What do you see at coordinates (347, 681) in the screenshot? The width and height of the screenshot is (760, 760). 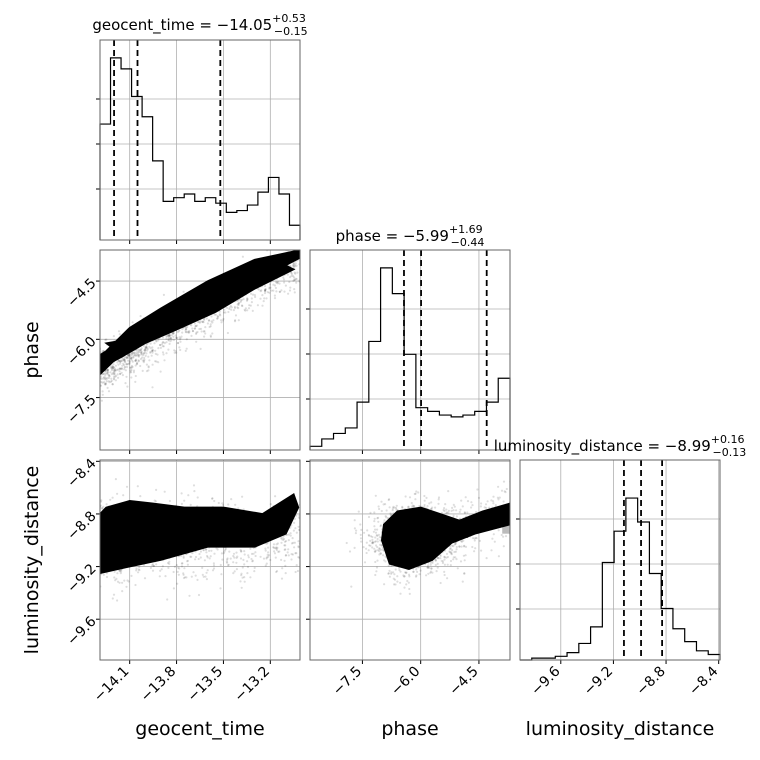 I see `tick-label-x: −7.5` at bounding box center [347, 681].